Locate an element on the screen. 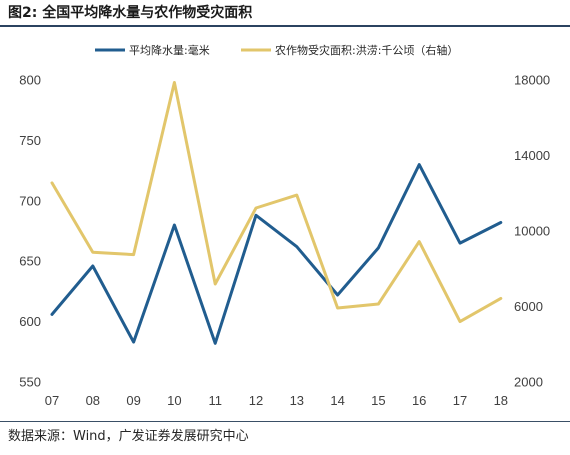  title-divider is located at coordinates (285, 26).